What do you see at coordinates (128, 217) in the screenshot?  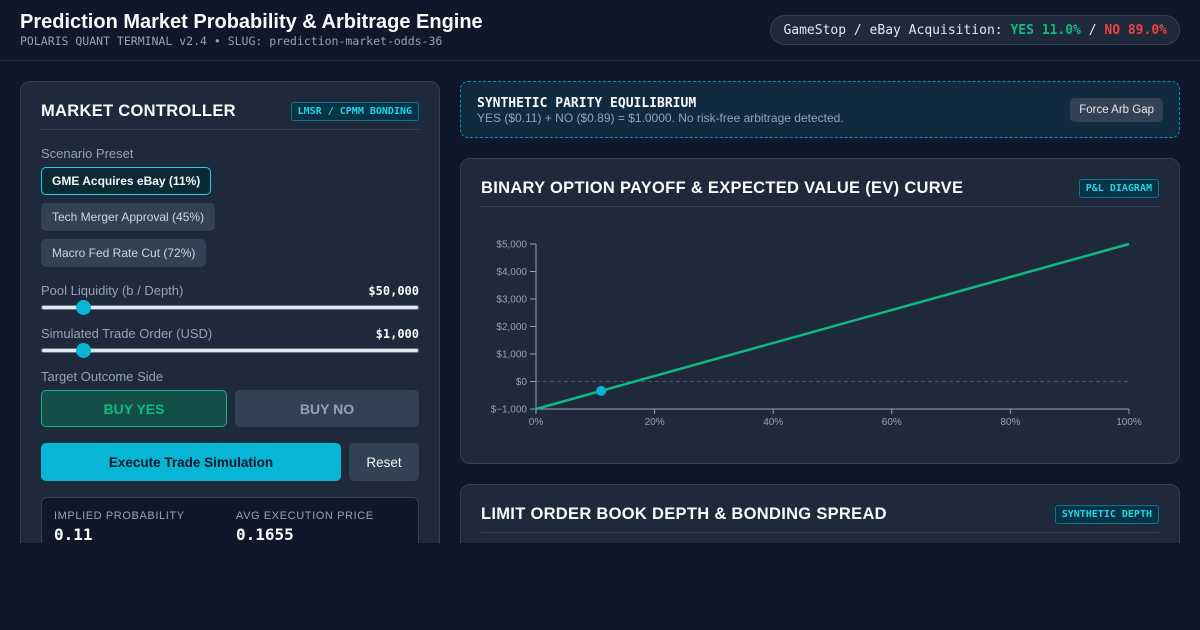 I see `preset-tech-merger: Tech Merger Approval (45%)` at bounding box center [128, 217].